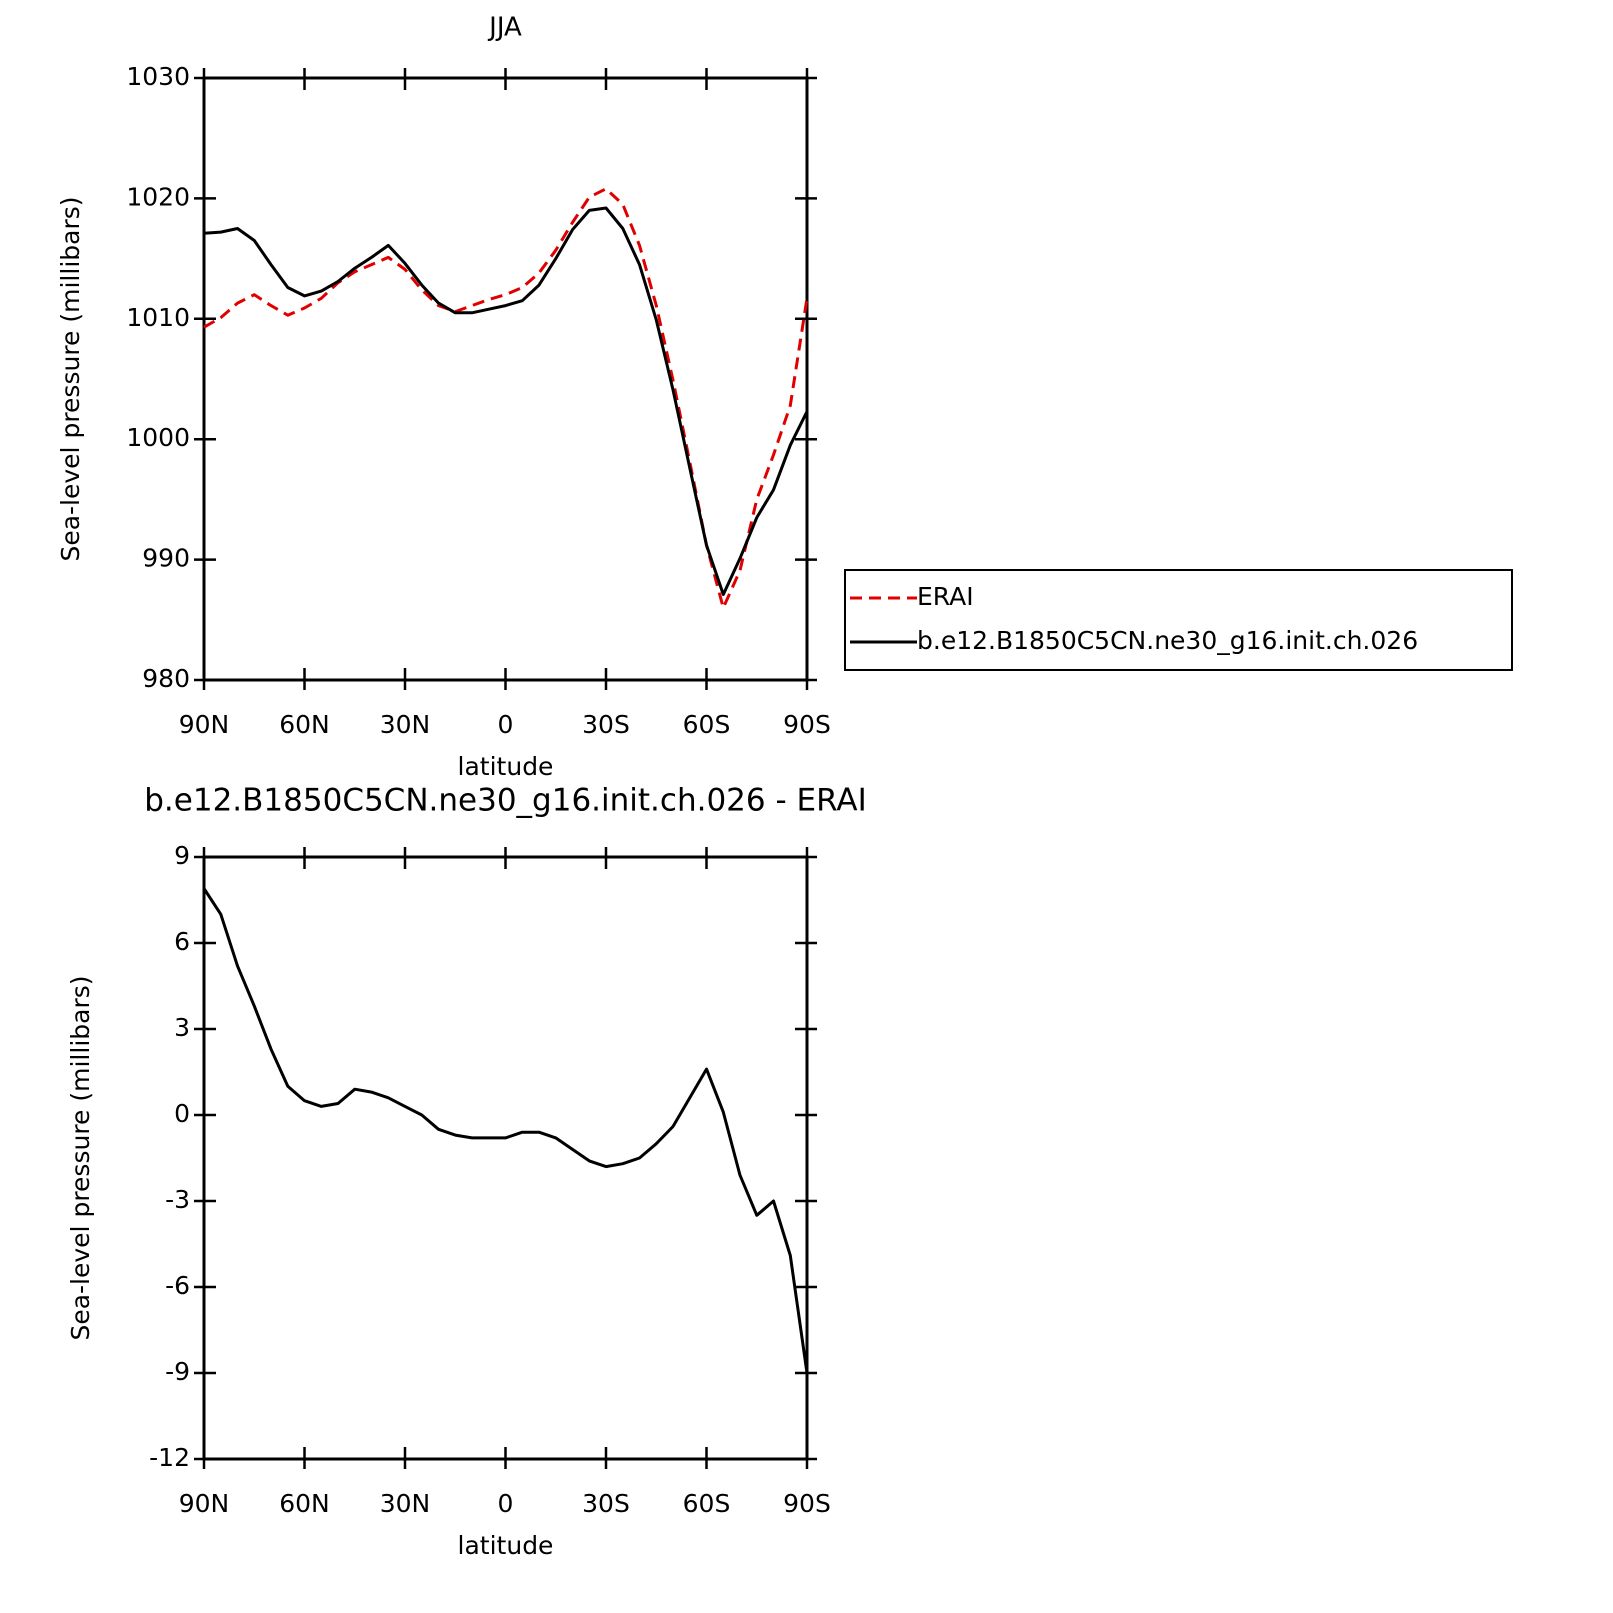  I want to click on y-tick-label: -9, so click(177, 1371).